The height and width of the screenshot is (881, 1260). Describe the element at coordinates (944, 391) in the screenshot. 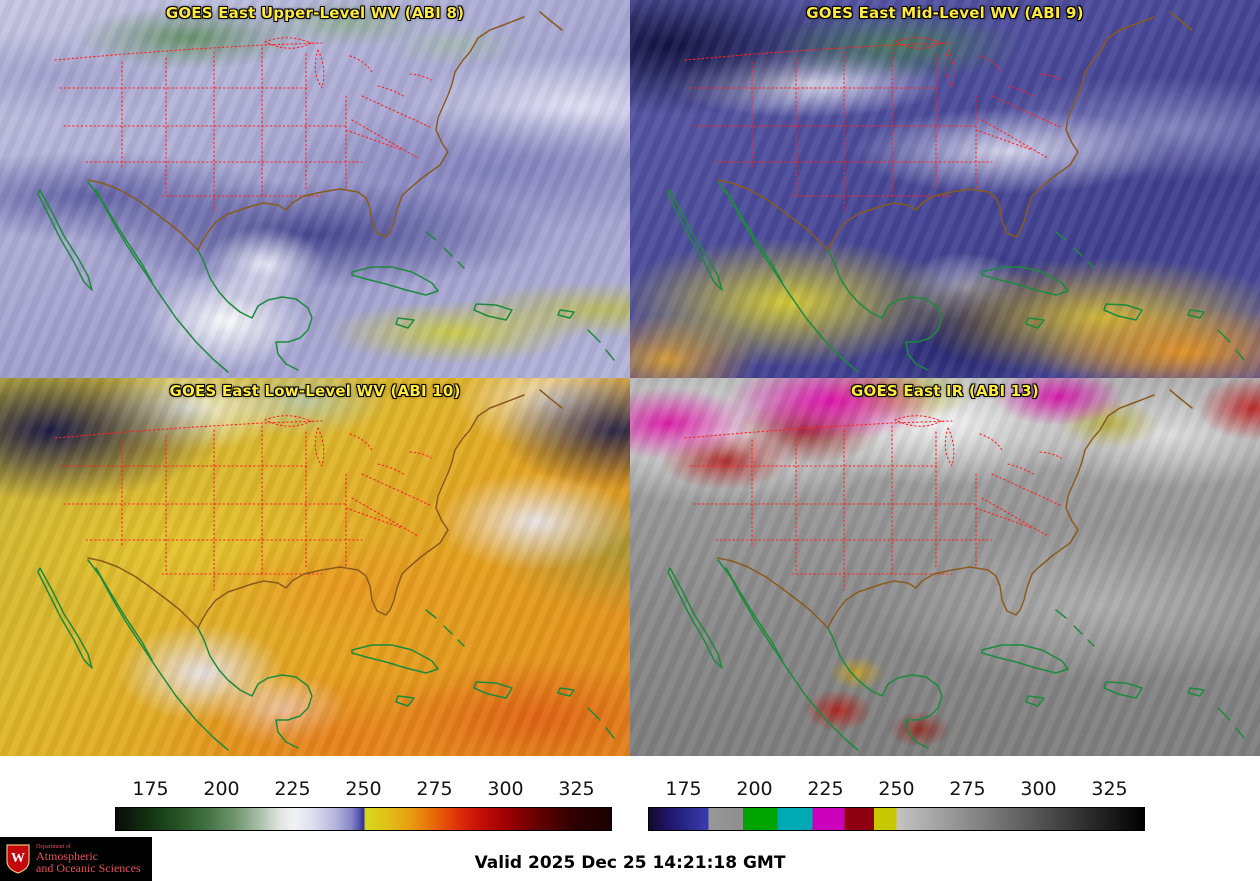

I see `panel-title-abi13: GOES East IR (ABI 13)` at that location.